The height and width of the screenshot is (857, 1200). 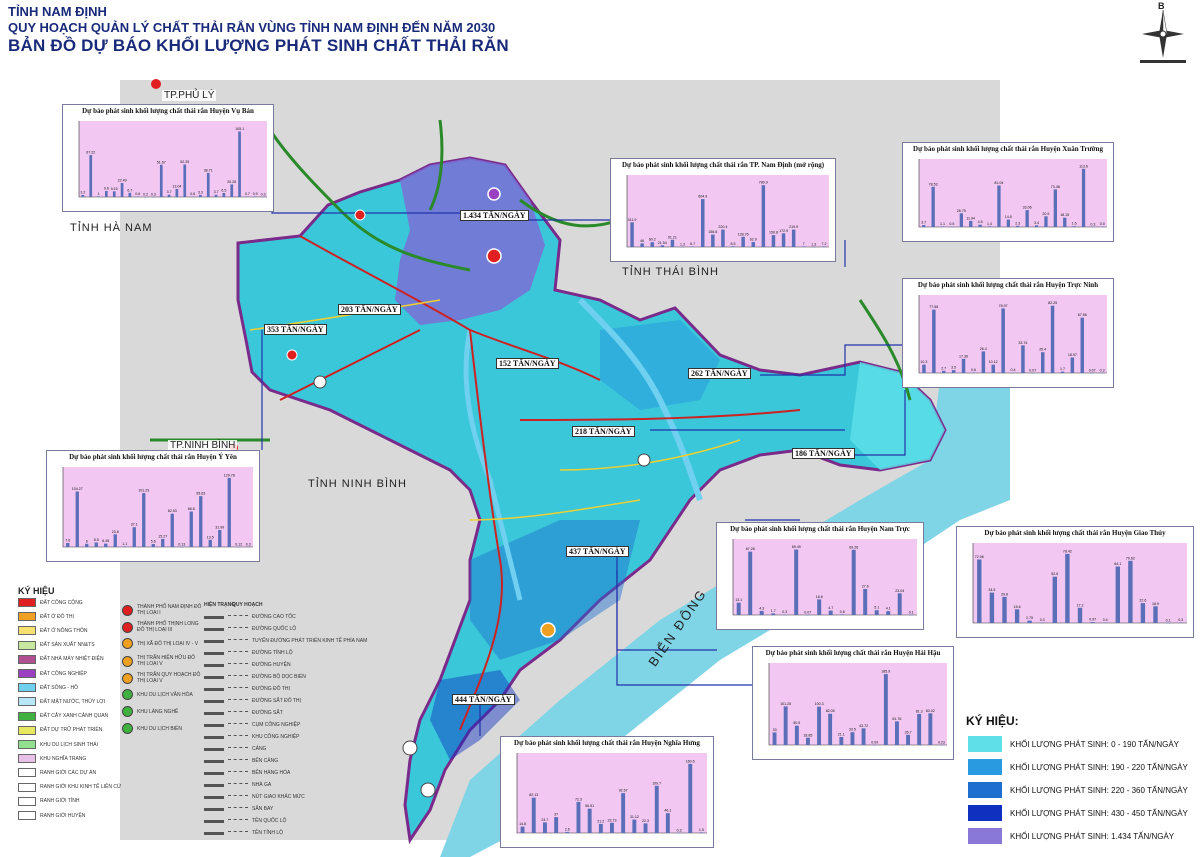 I want to click on legend-label: ĐƯỜNG ĐÔ THỊ, so click(x=271, y=689).